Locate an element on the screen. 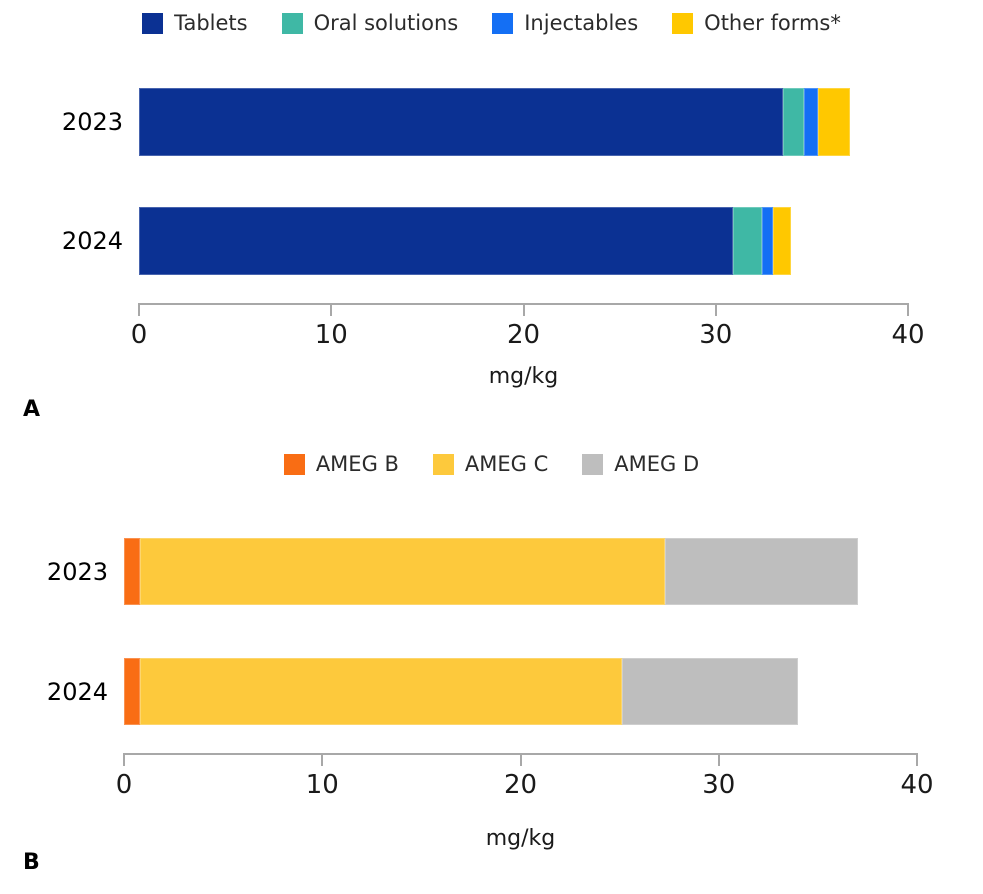 The width and height of the screenshot is (983, 894). legend-label-ameg-c: AMEG C is located at coordinates (506, 464).